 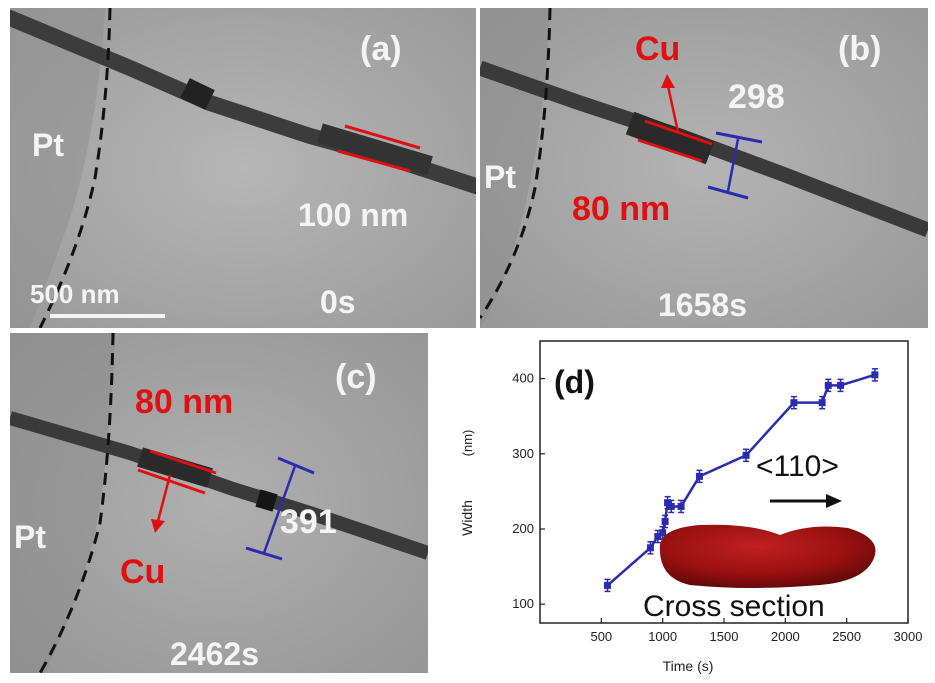 I want to click on time-label: 1658s, so click(x=702, y=305).